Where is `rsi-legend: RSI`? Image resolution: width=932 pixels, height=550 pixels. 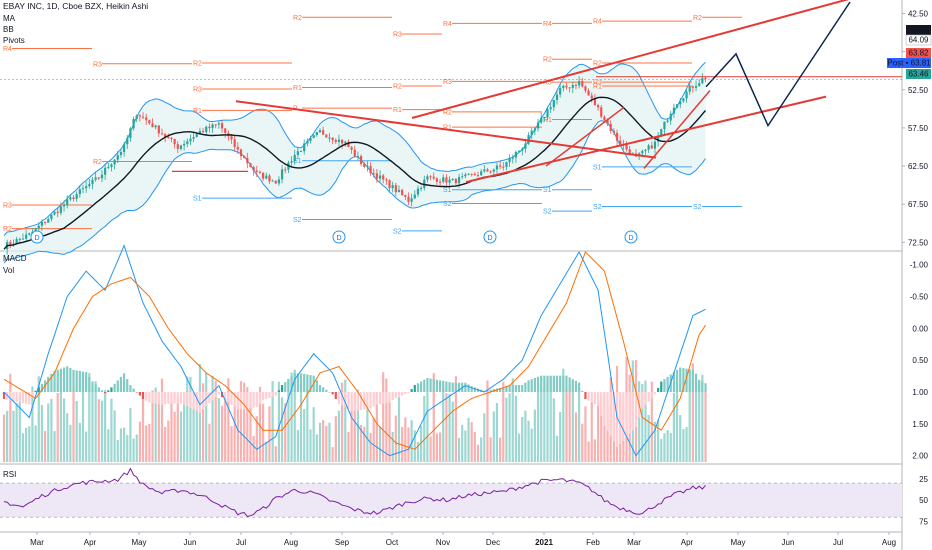
rsi-legend: RSI is located at coordinates (10, 474).